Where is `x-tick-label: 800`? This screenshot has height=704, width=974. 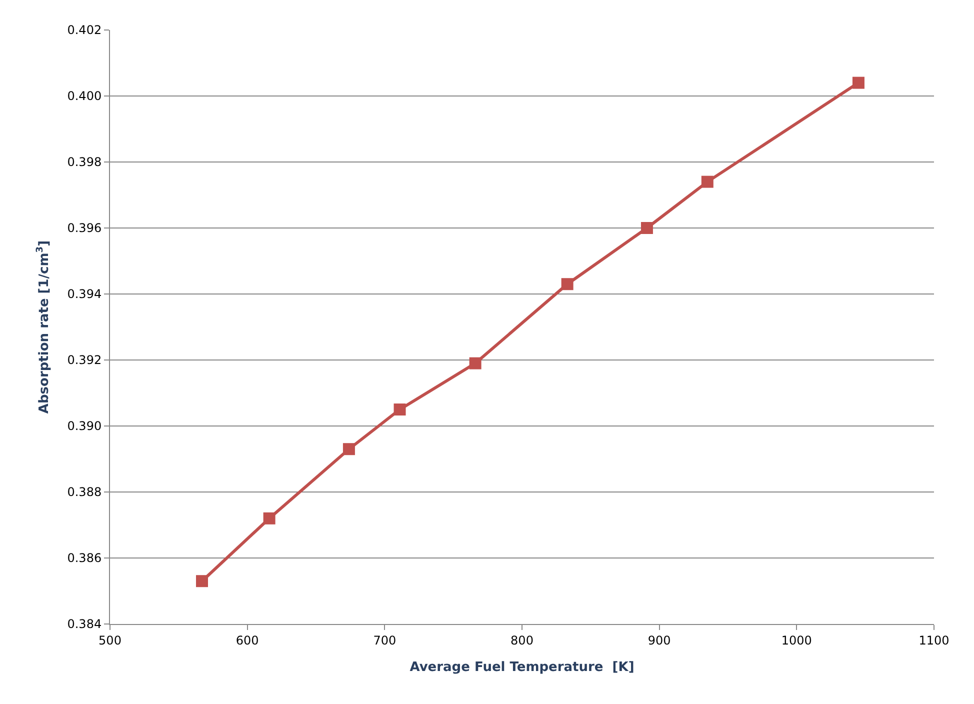 x-tick-label: 800 is located at coordinates (522, 640).